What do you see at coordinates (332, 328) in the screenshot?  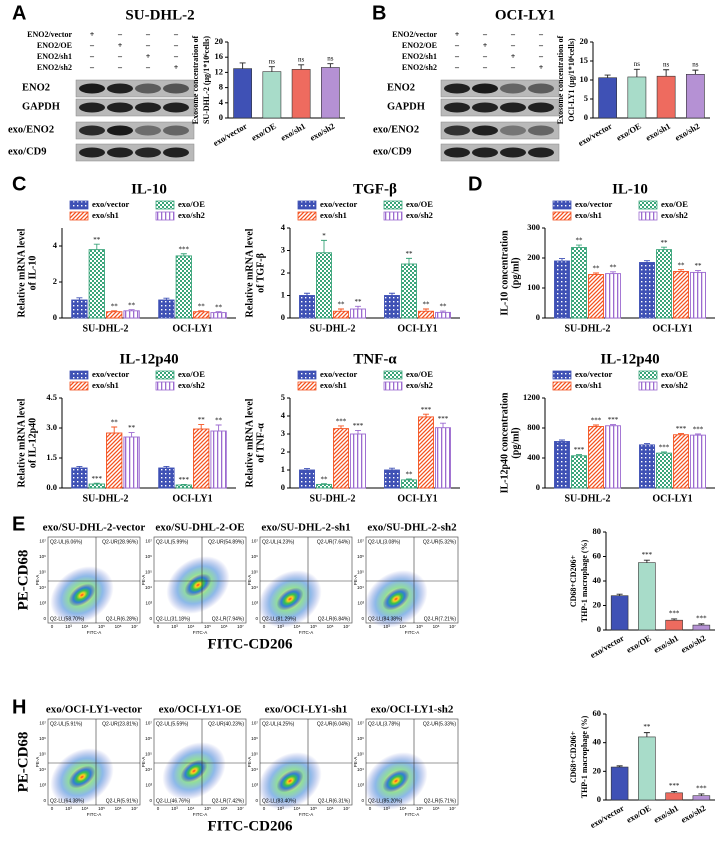 I see `x-tick-label: SU-DHL-2` at bounding box center [332, 328].